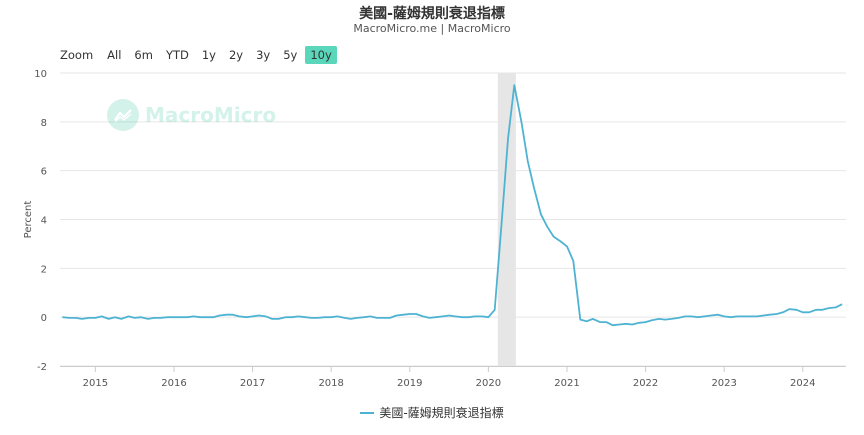 The width and height of the screenshot is (864, 435). What do you see at coordinates (200, 54) in the screenshot?
I see `range-selector: Zoom All 6m YTD 1y 2y 3y 5y 10y` at bounding box center [200, 54].